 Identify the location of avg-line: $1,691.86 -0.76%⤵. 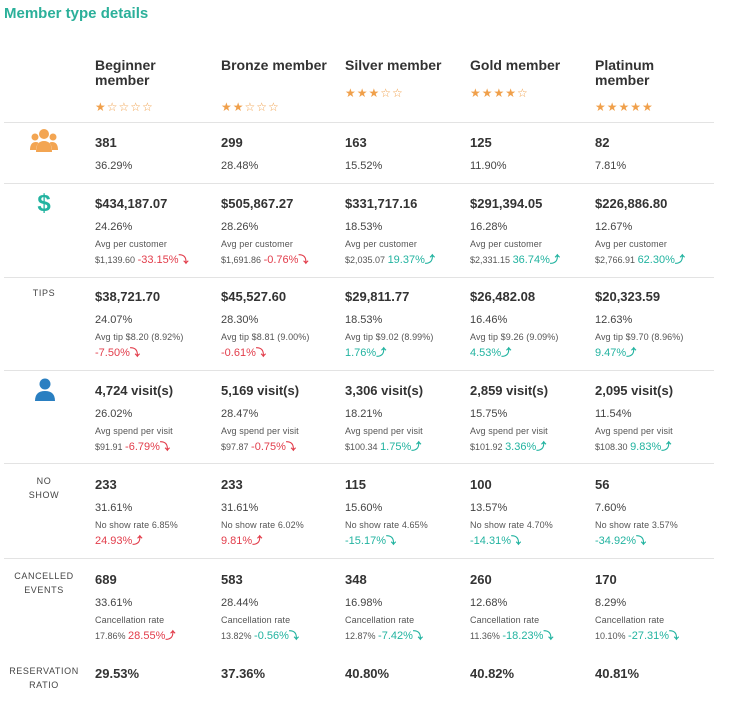
(282, 258).